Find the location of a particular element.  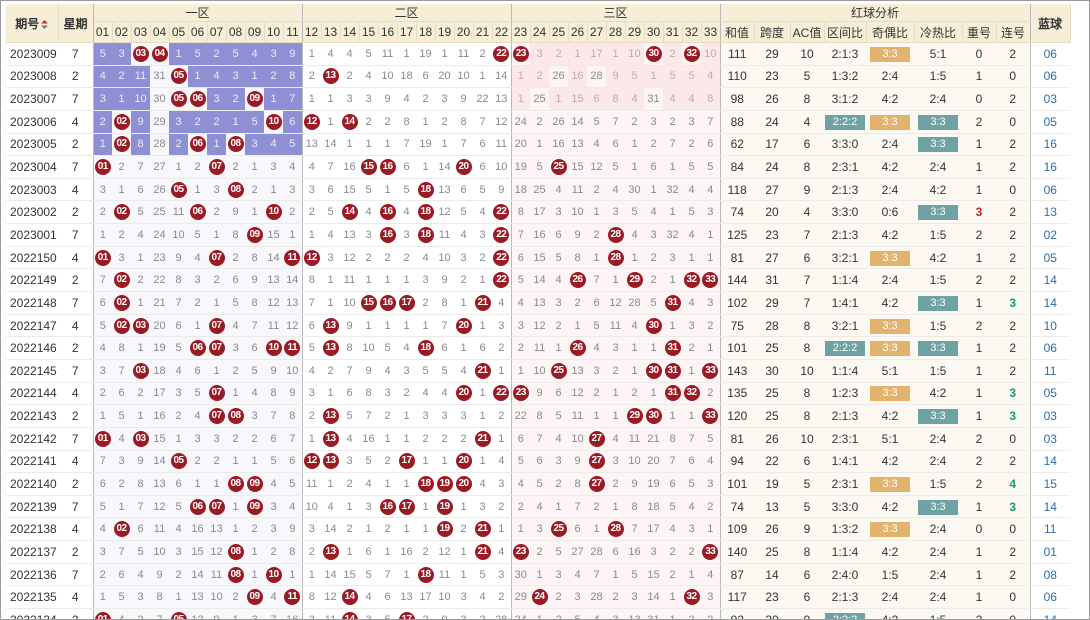

red-ball-27: 27 is located at coordinates (596, 438).